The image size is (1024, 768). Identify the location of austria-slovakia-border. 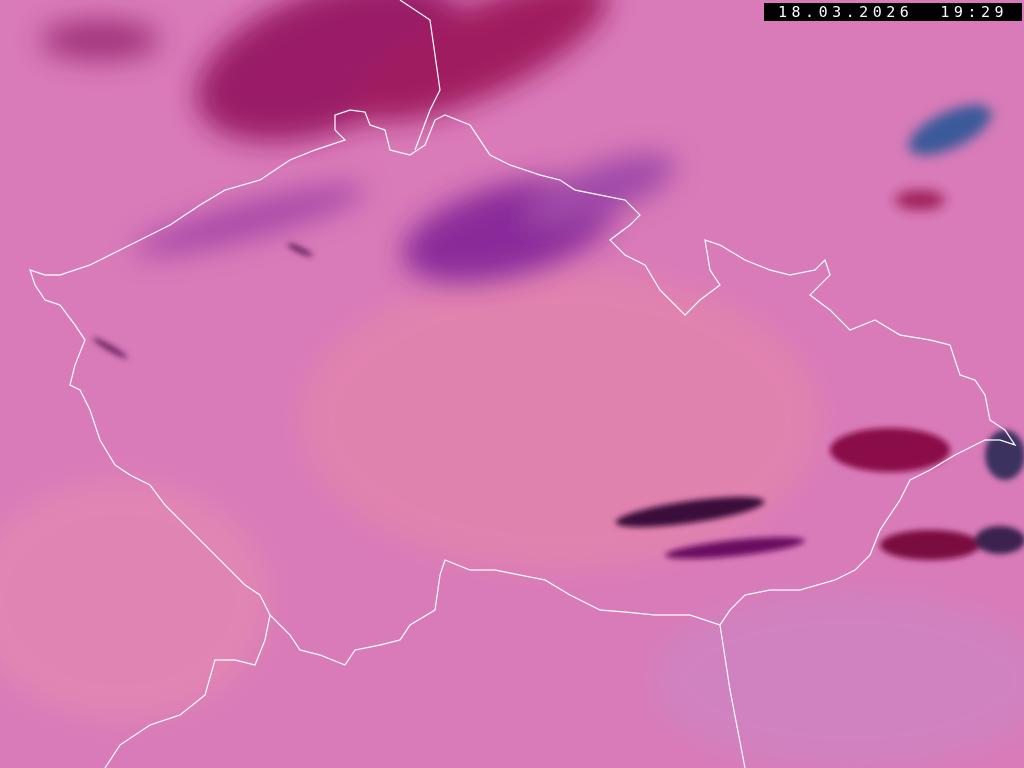
(732, 696).